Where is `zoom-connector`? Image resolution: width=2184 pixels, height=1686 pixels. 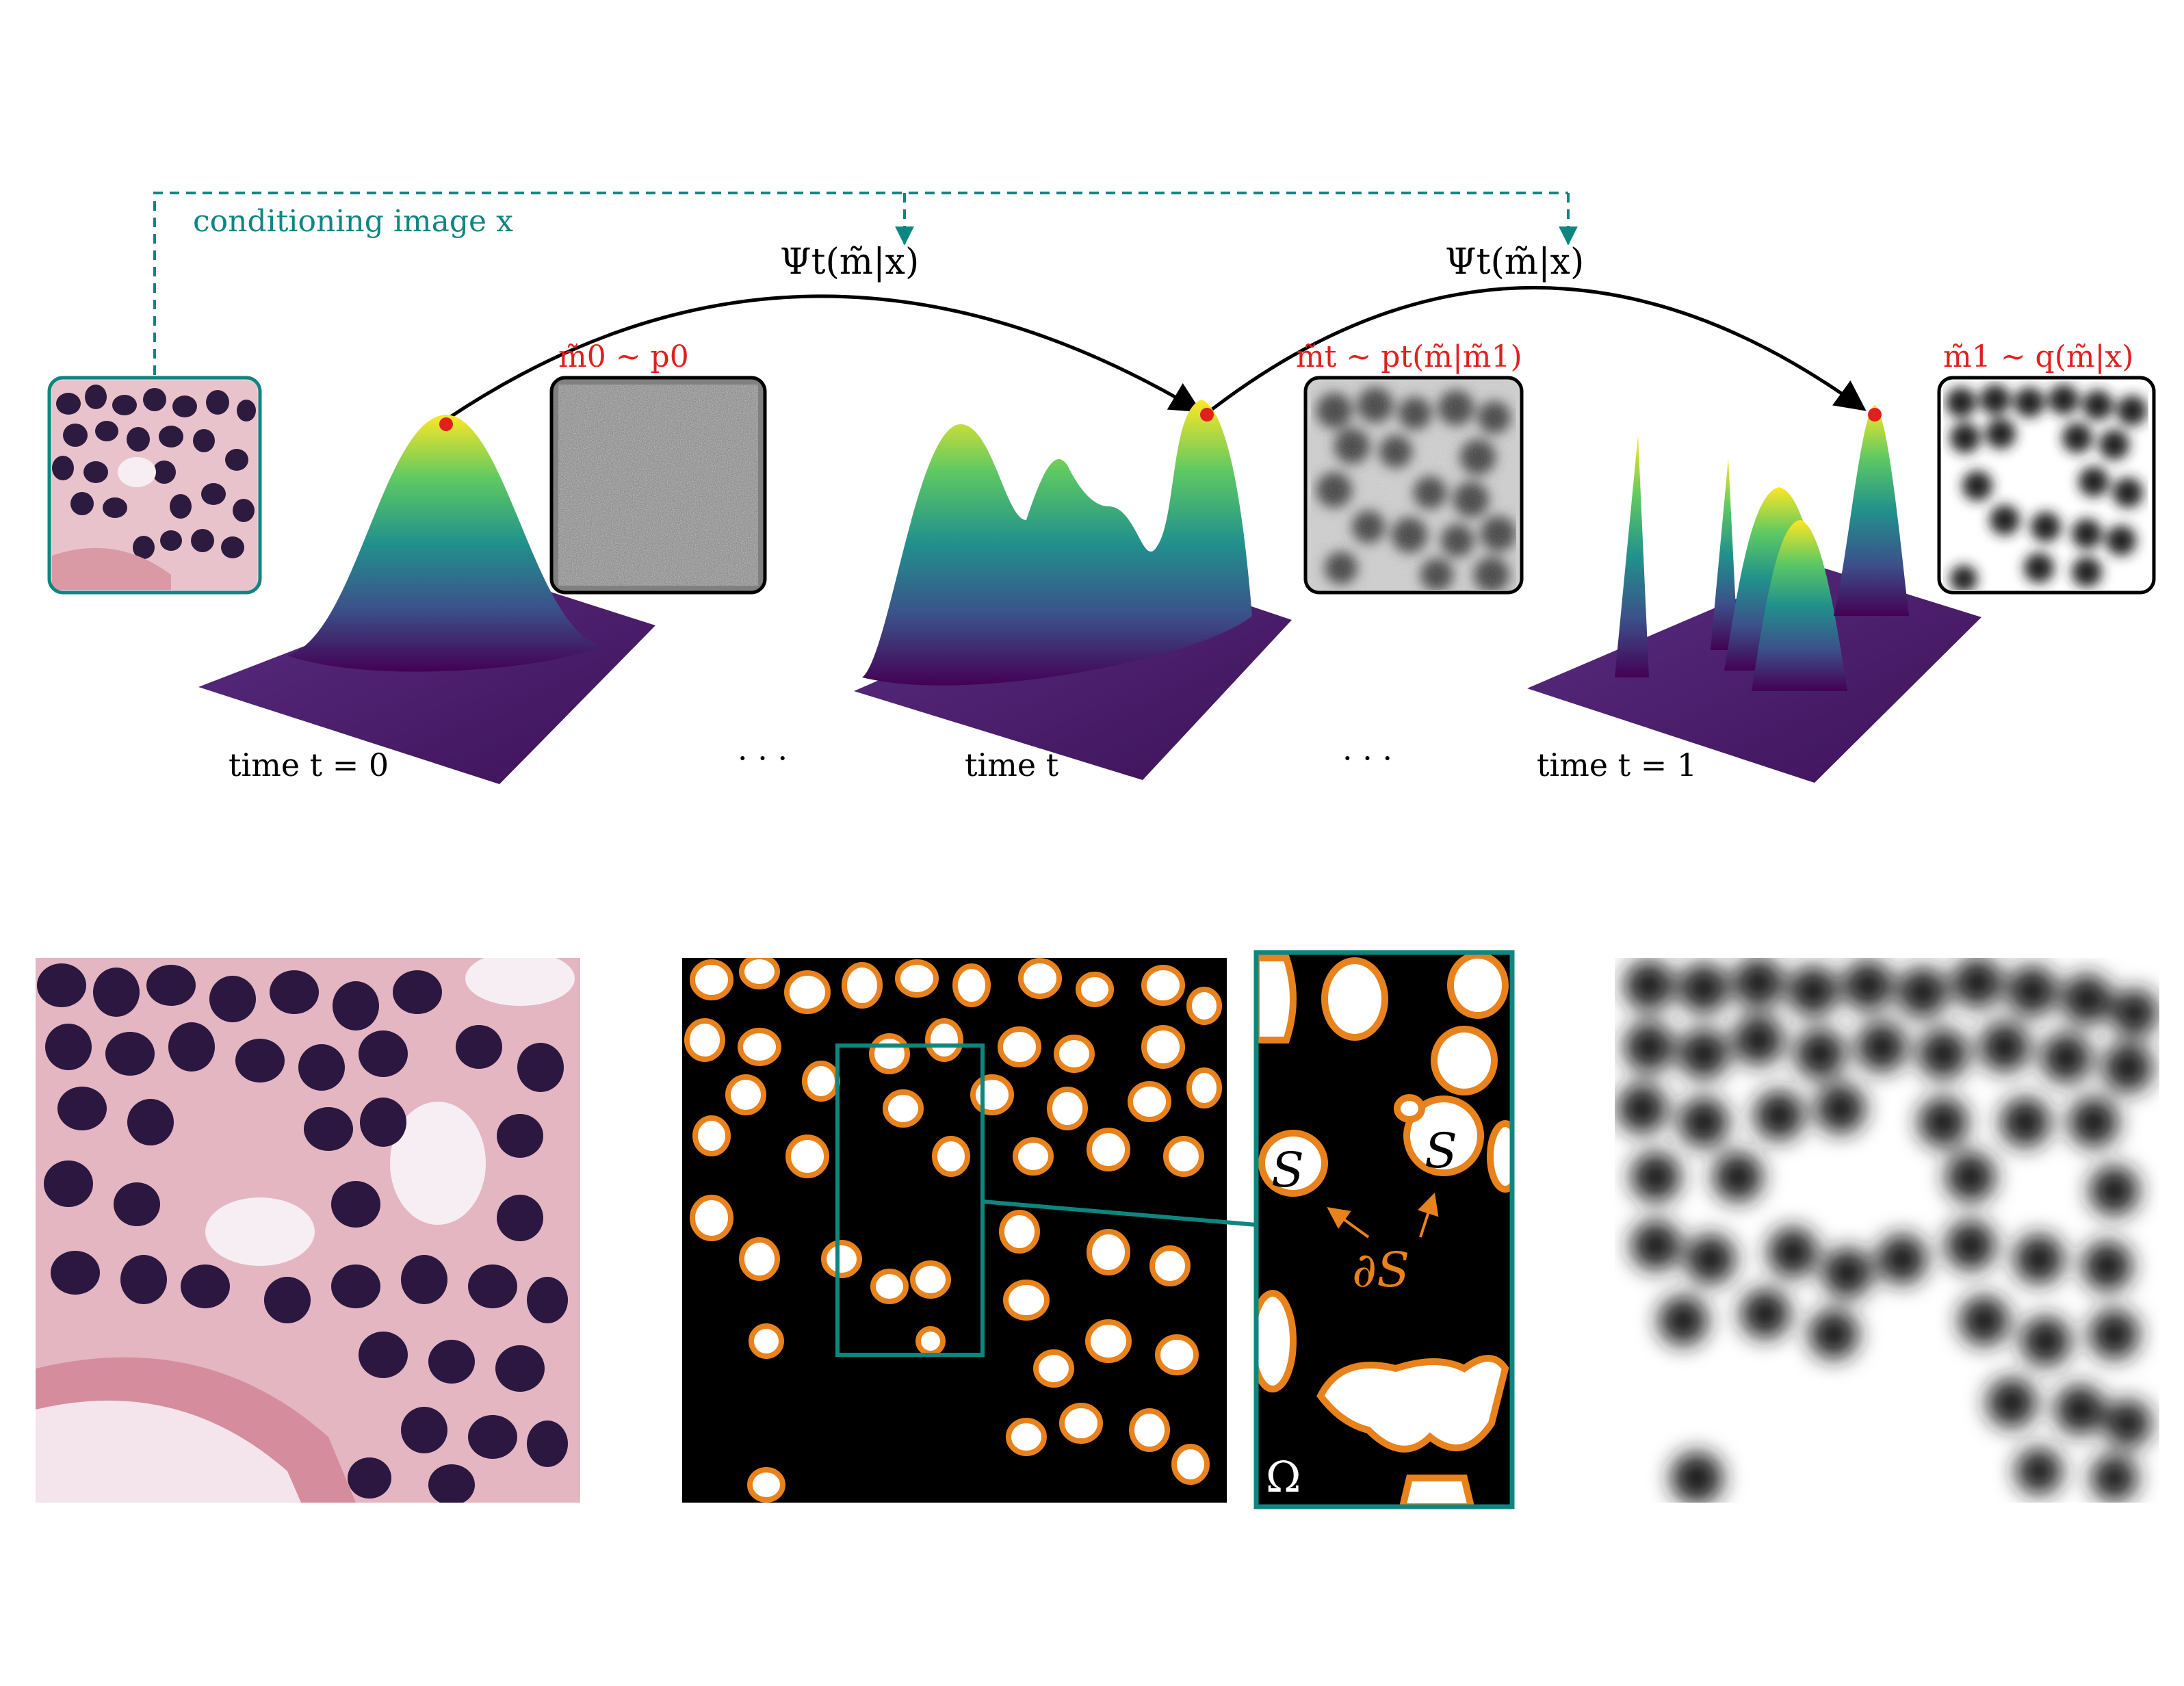 zoom-connector is located at coordinates (1119, 1213).